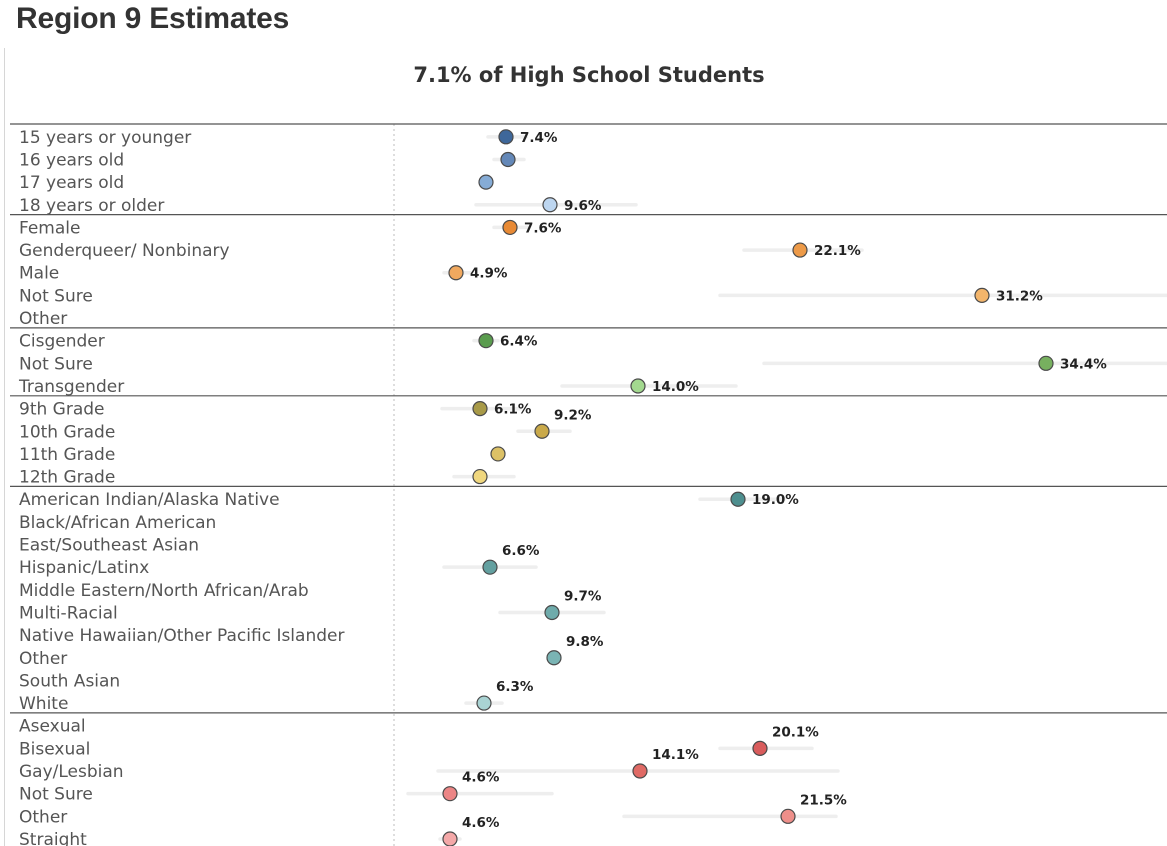 The height and width of the screenshot is (846, 1167). I want to click on category-label: South Asian, so click(69, 681).